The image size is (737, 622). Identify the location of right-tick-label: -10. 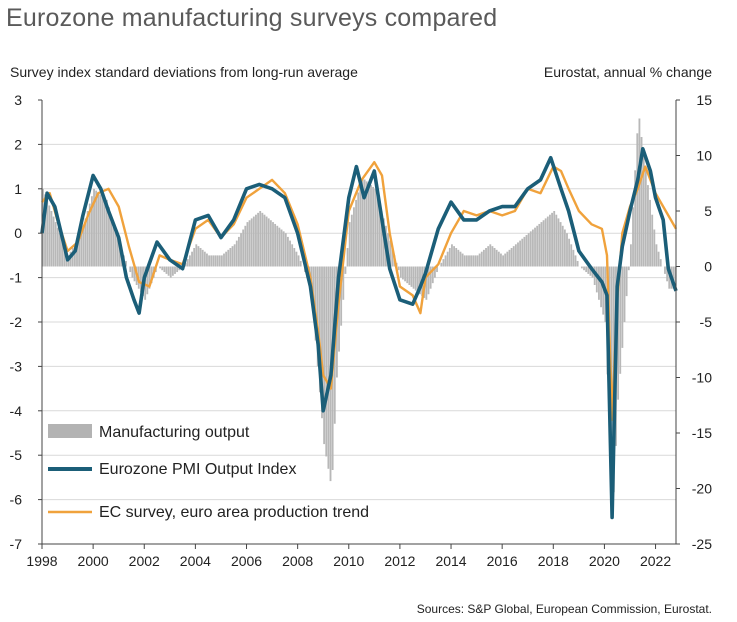
(702, 378).